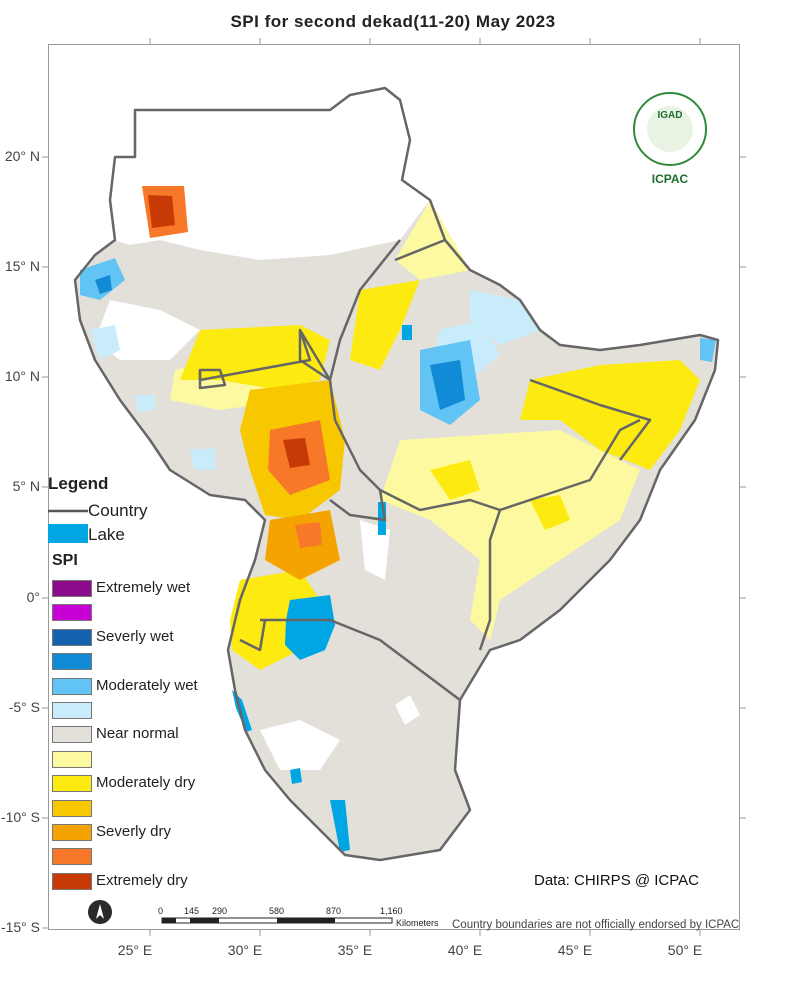  Describe the element at coordinates (245, 950) in the screenshot. I see `lon-label: 30° E` at that location.